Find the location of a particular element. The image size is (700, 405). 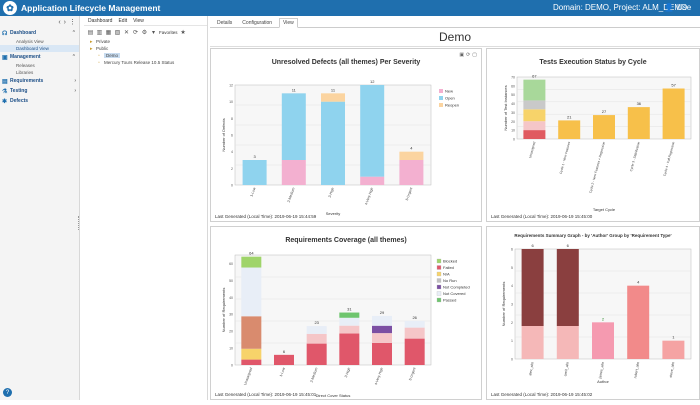

y-tick-label: 60 is located at coordinates (513, 86).